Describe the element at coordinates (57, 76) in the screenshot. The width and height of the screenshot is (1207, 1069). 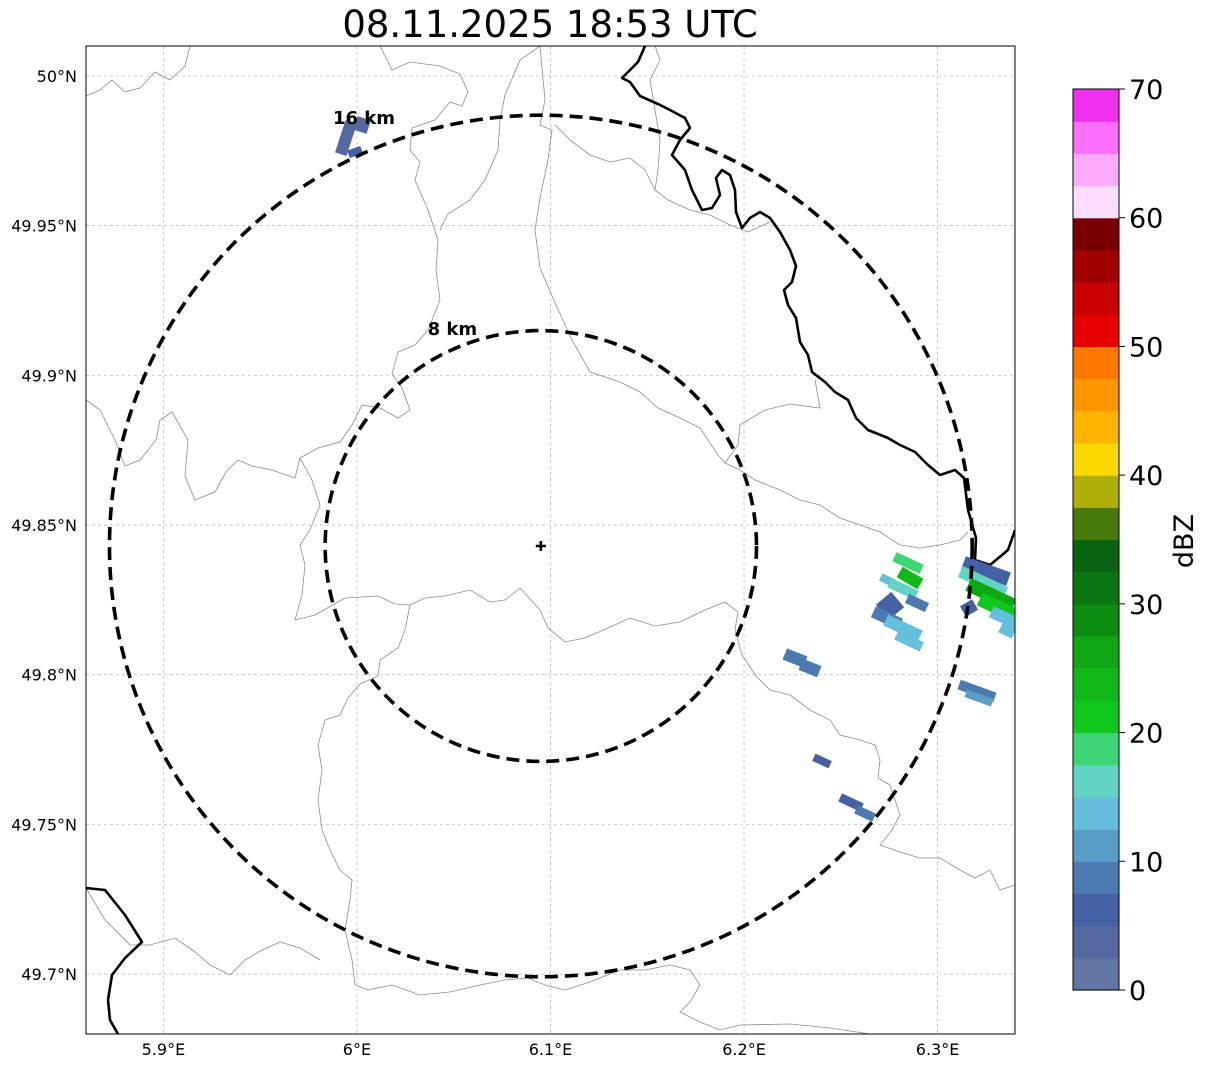
I see `latitude-tick-label: 50°N` at that location.